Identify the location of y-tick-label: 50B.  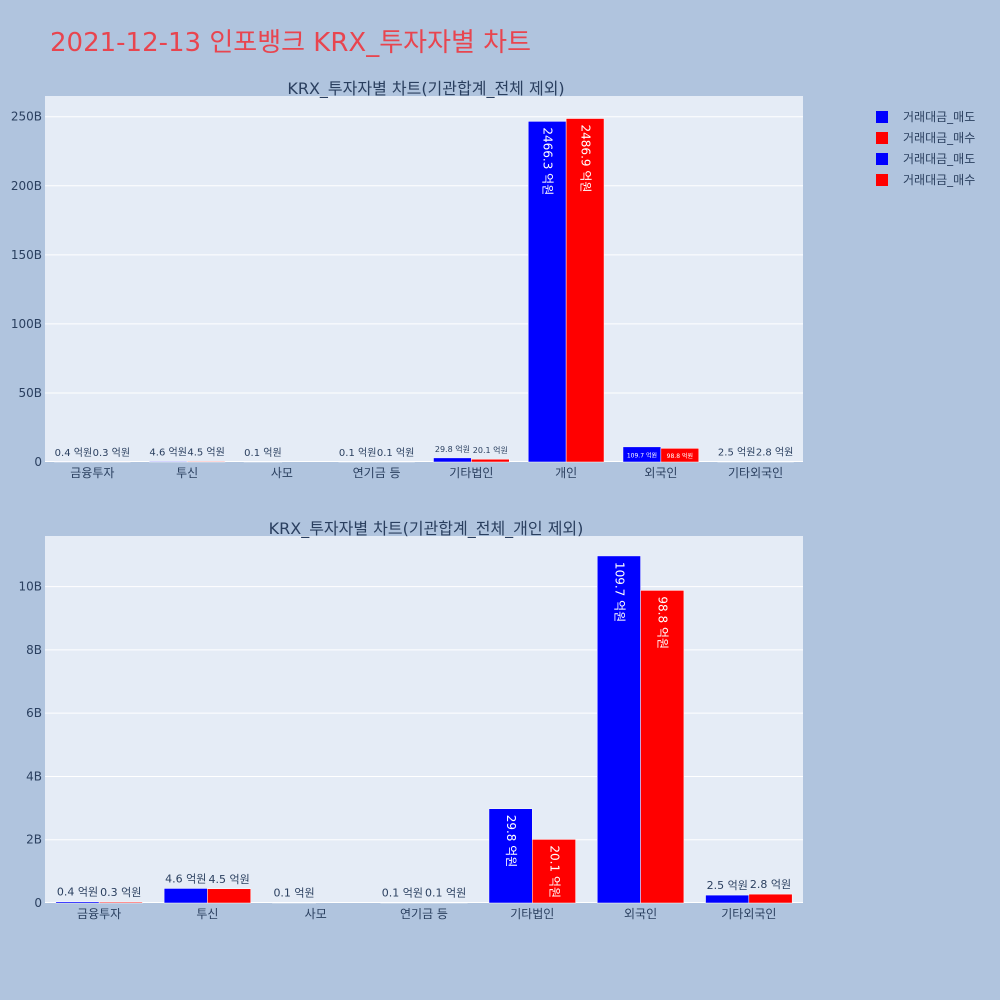
(30, 393).